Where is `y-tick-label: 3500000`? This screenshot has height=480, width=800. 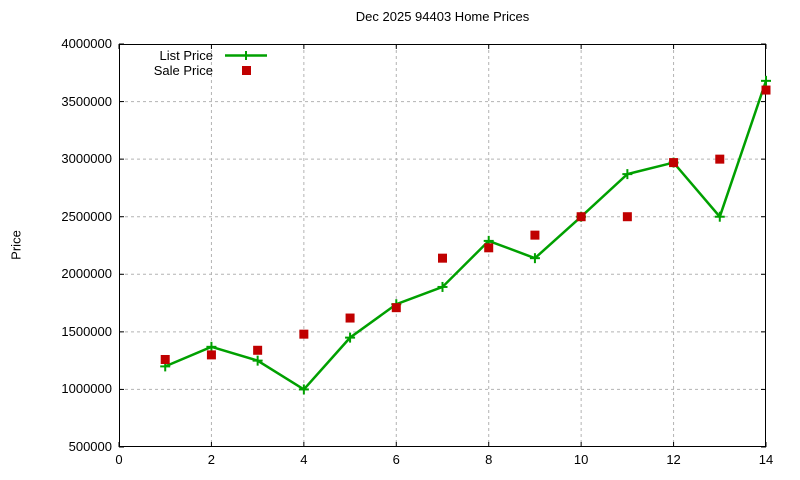
y-tick-label: 3500000 is located at coordinates (86, 101).